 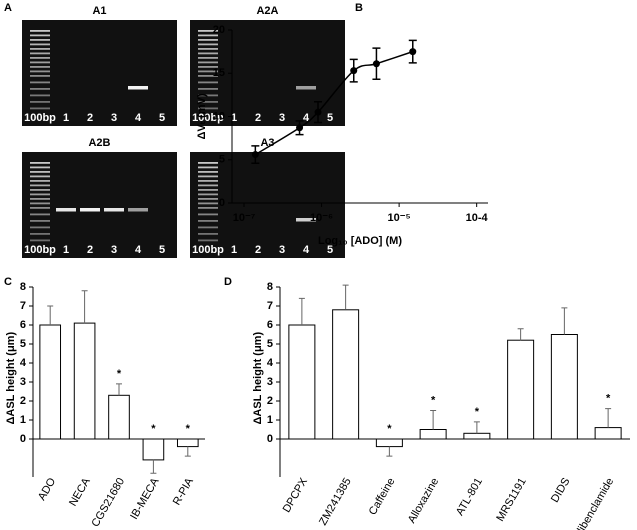 I want to click on y-tick-label: 1, so click(x=270, y=420).